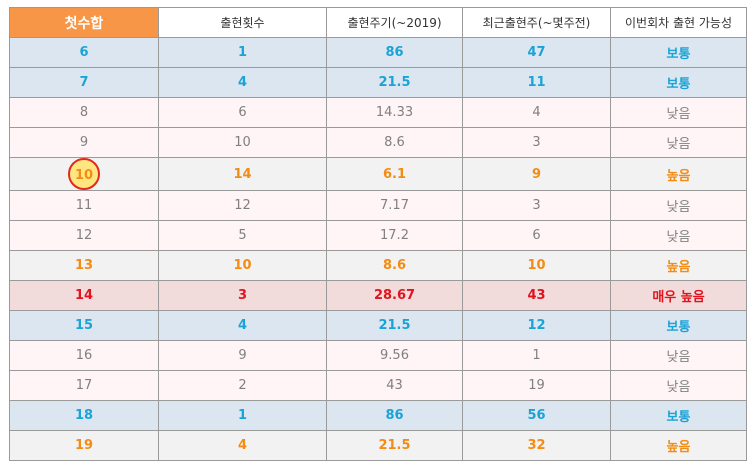 Image resolution: width=755 pixels, height=468 pixels. Describe the element at coordinates (84, 355) in the screenshot. I see `first-sum-cell: 16` at that location.